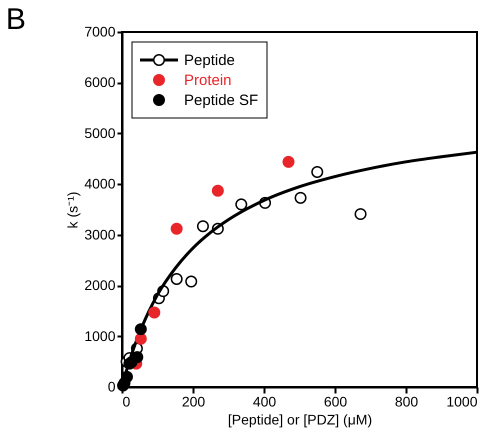 This screenshot has width=492, height=441. What do you see at coordinates (112, 386) in the screenshot?
I see `y-tick-label: 0` at bounding box center [112, 386].